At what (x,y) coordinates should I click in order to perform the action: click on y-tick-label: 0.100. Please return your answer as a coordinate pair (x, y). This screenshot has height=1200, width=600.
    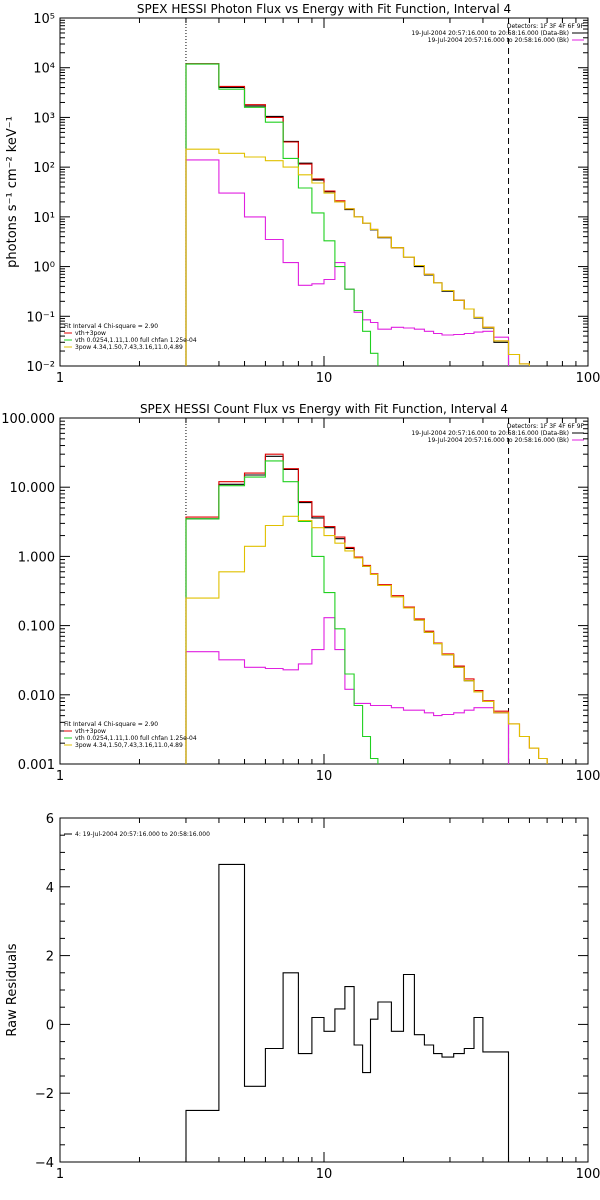
    Looking at the image, I should click on (36, 627).